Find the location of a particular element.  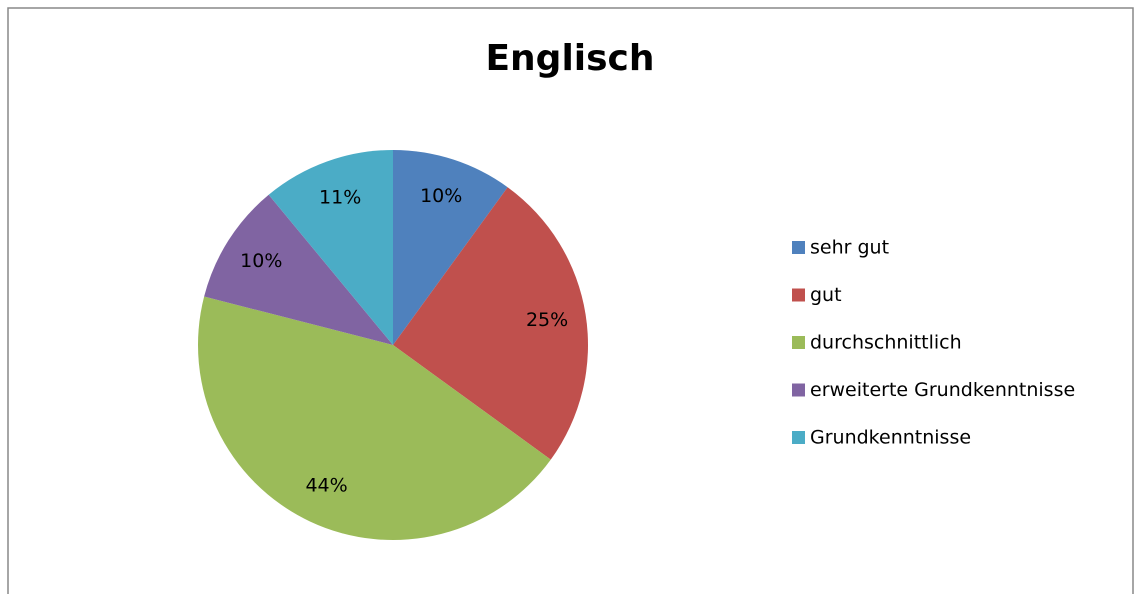

legend-label: erweiterte Grundkenntnisse is located at coordinates (942, 390).